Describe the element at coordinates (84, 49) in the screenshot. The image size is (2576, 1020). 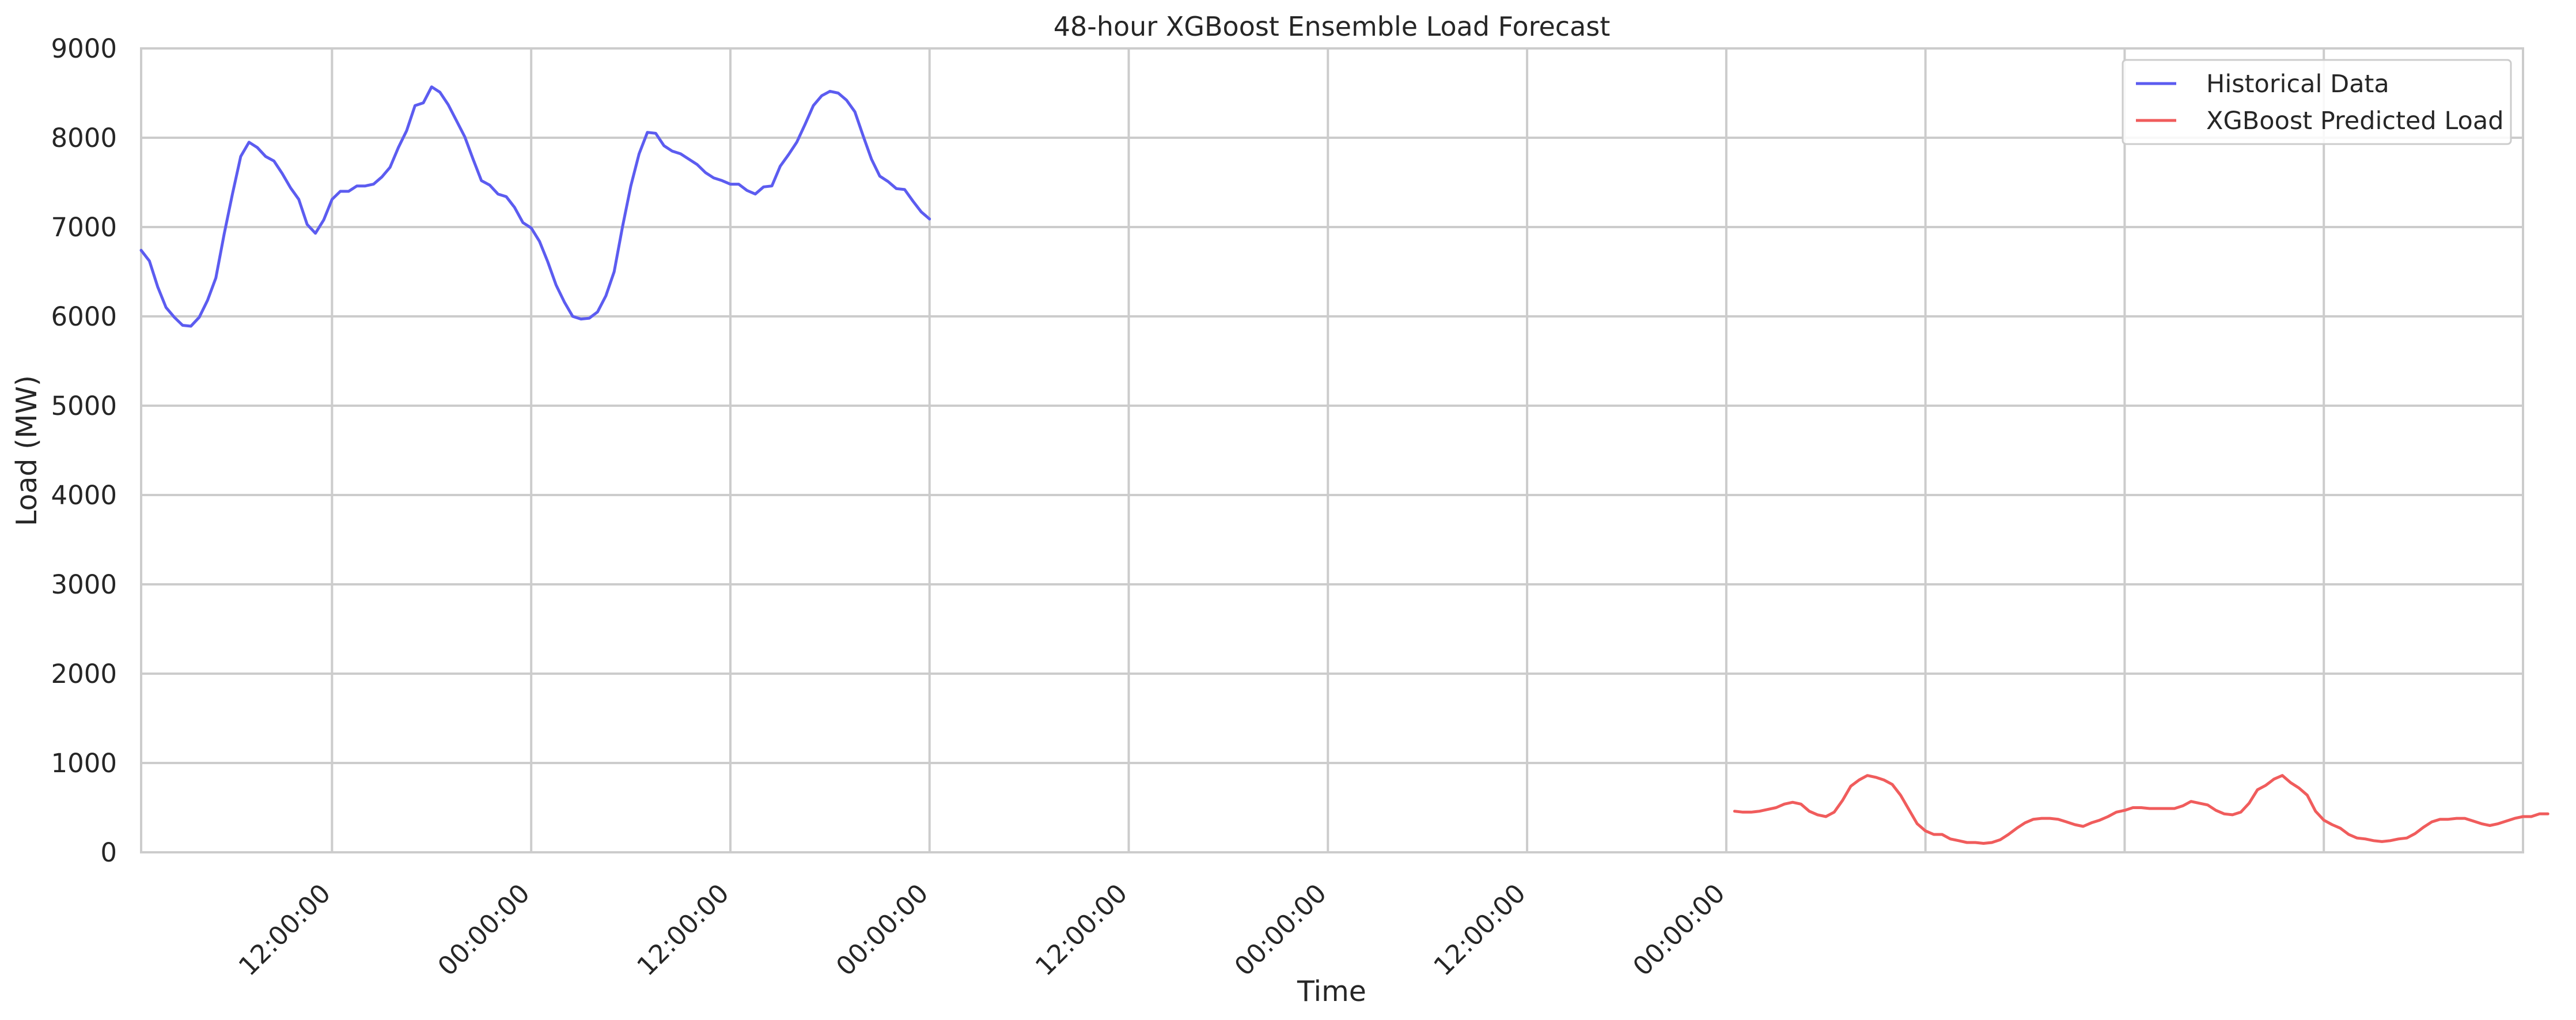
I see `y-tick-label: 9000` at that location.